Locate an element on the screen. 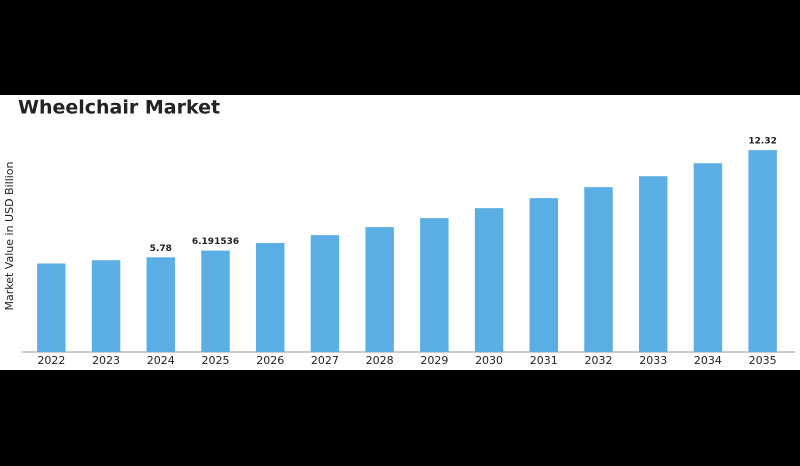  x-tick-label: 2024 is located at coordinates (161, 360).